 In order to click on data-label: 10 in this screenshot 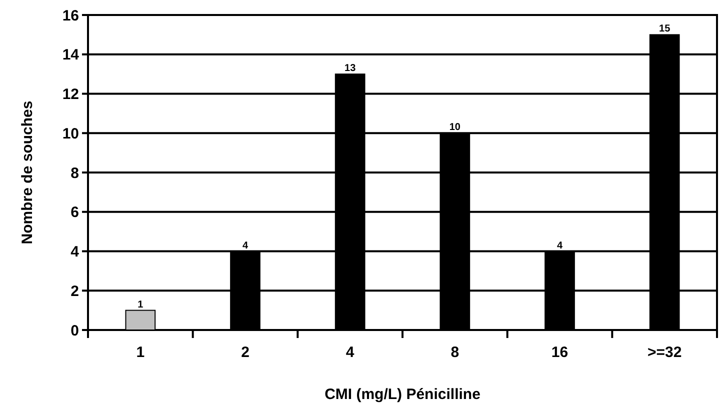, I will do `click(455, 128)`.